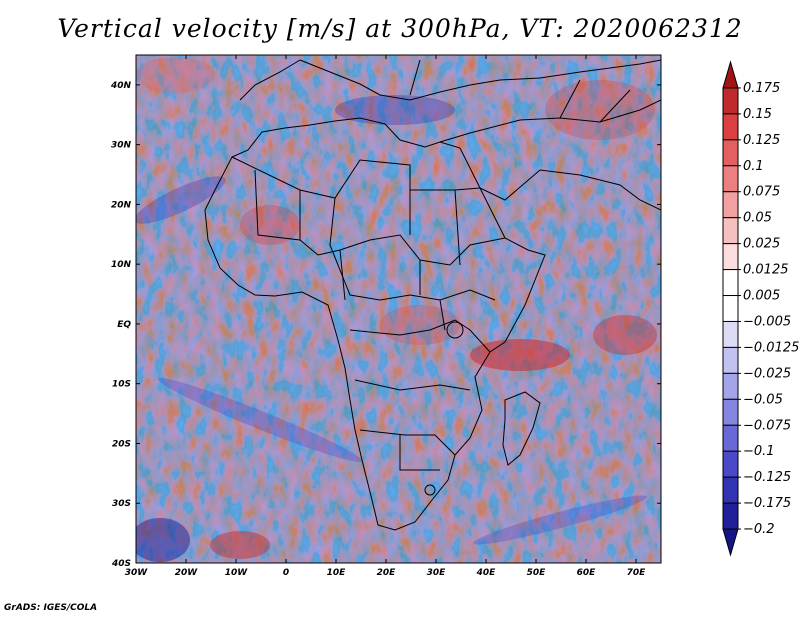  Describe the element at coordinates (187, 316) in the screenshot. I see `x-tick: 20W` at that location.